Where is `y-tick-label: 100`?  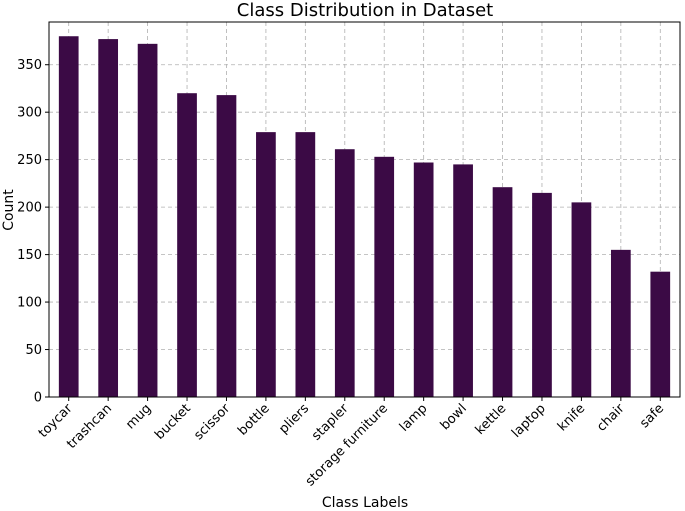 y-tick-label: 100 is located at coordinates (29, 303).